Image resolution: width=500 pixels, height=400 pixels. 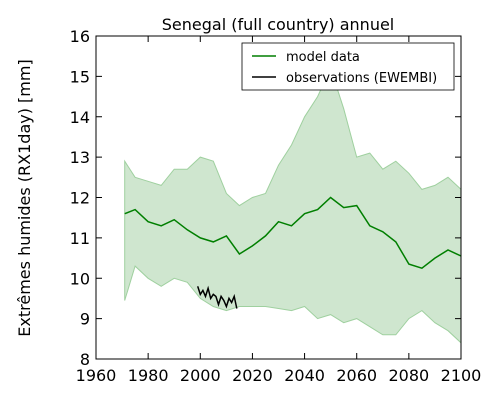 What do you see at coordinates (252, 375) in the screenshot?
I see `x-tick-label: 2020` at bounding box center [252, 375].